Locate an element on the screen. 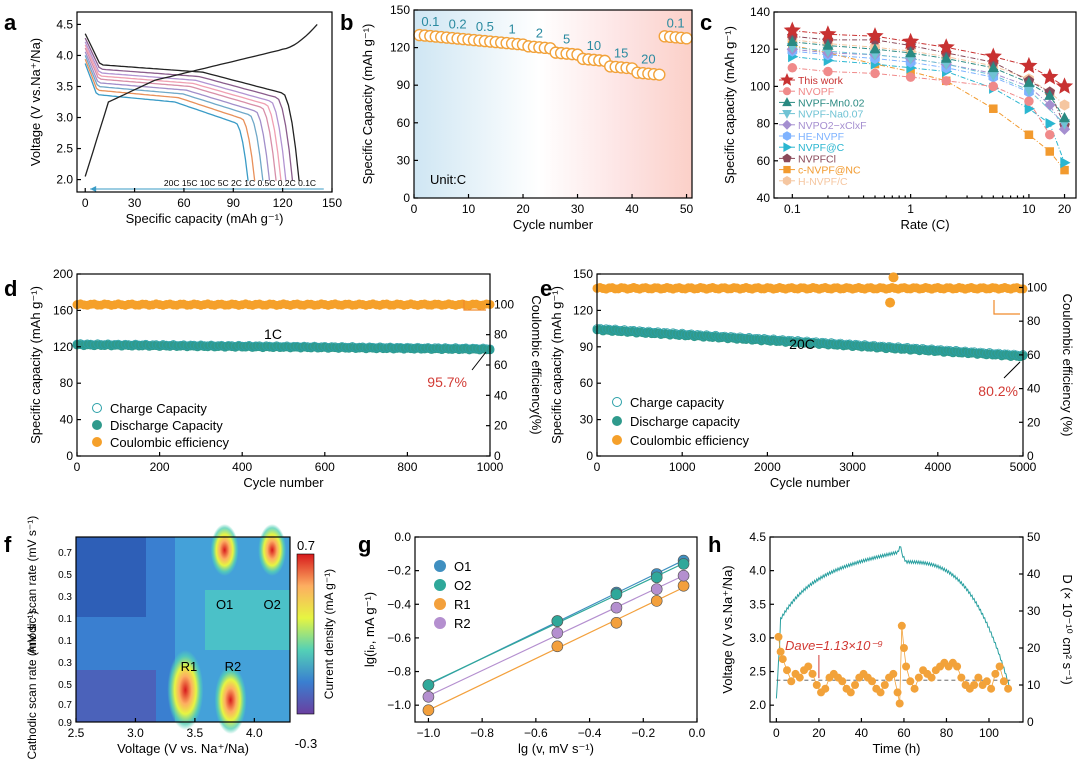 This screenshot has height=764, width=1080. x-tick-label: −0.2 is located at coordinates (643, 733).